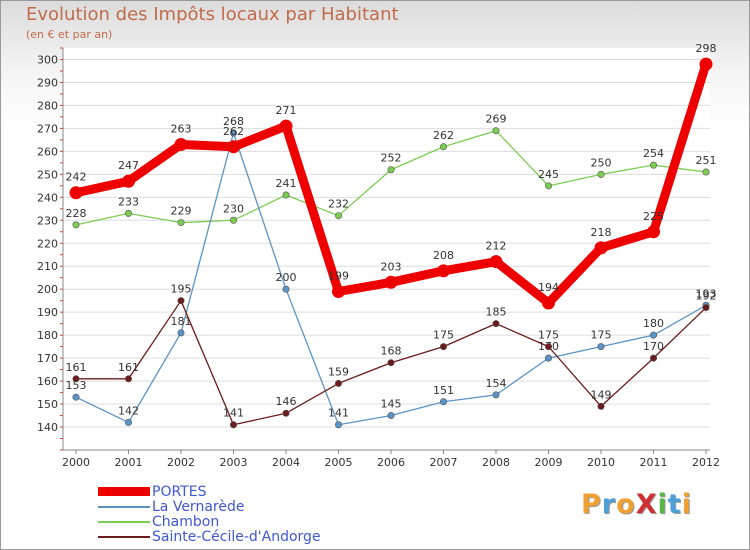 The height and width of the screenshot is (550, 750). Describe the element at coordinates (181, 289) in the screenshot. I see `data-label: 195` at that location.